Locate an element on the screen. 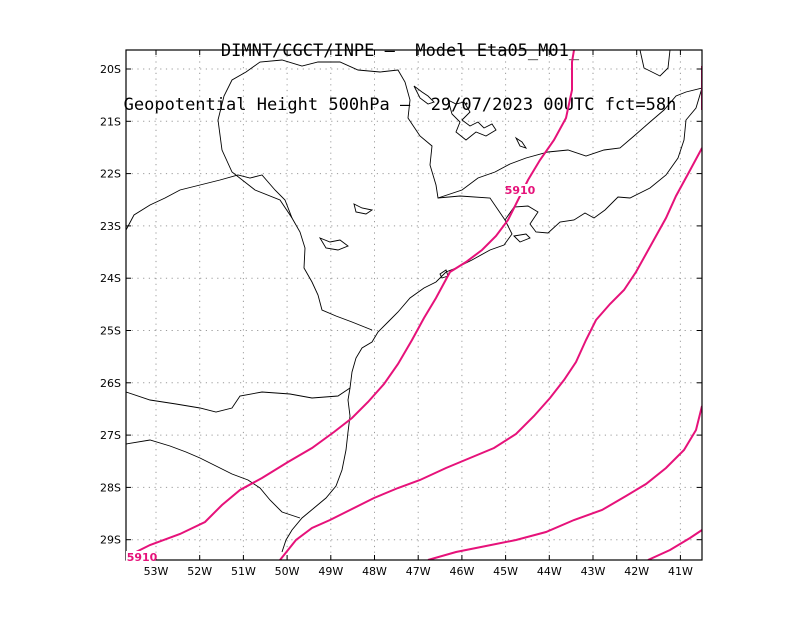  contour-label-5910-lower: 5910 is located at coordinates (142, 557).